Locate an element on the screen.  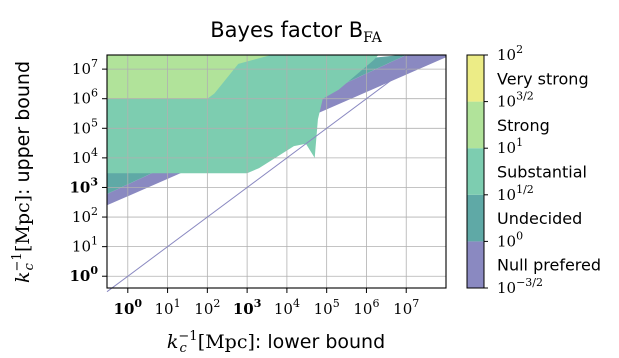
x-axis-label: k−1 c [Mpc]: lower bound is located at coordinates (276, 342).